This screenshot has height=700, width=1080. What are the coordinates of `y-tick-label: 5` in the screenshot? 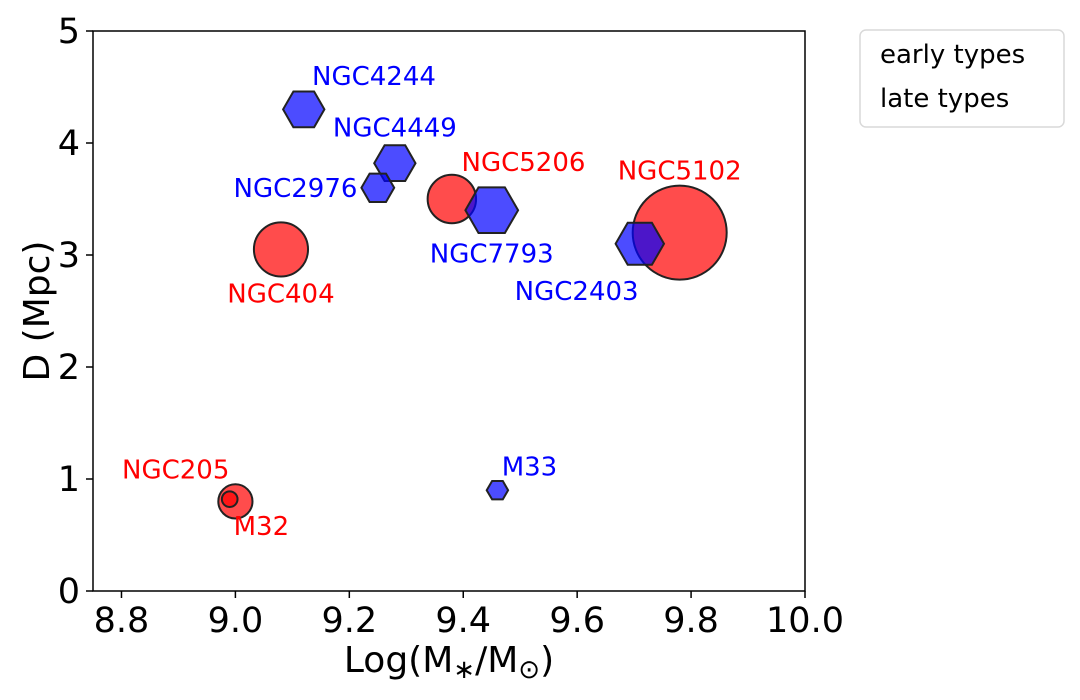 It's located at (69, 32).